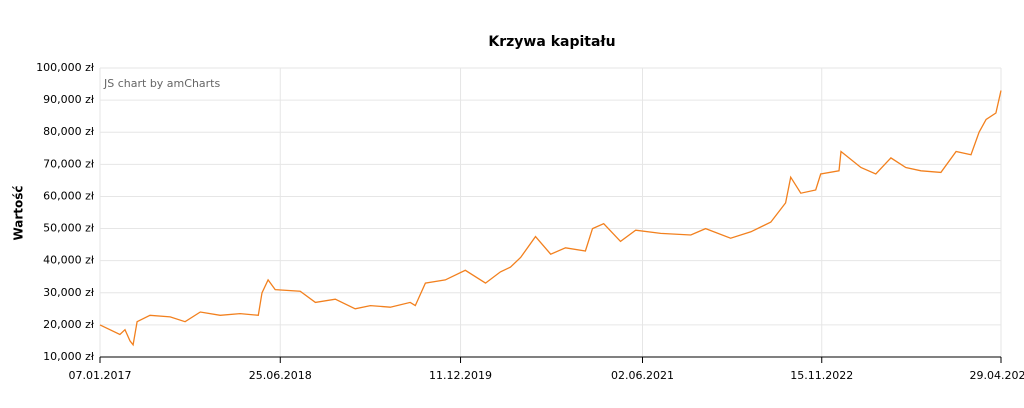 The image size is (1024, 408). What do you see at coordinates (821, 375) in the screenshot?
I see `x-tick-label: 15.11.2022` at bounding box center [821, 375].